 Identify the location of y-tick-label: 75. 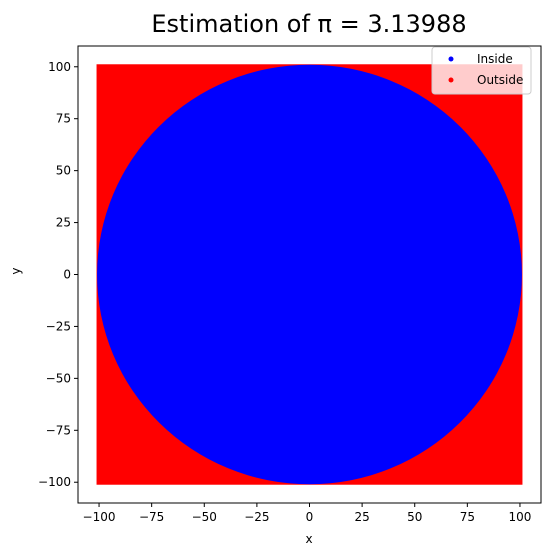
(63, 119).